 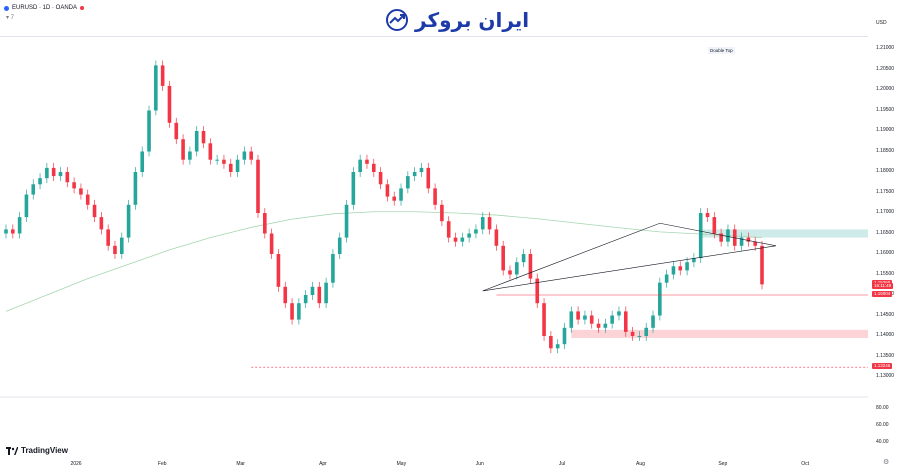 I want to click on y-tick-label: 1.14500, so click(x=885, y=314).